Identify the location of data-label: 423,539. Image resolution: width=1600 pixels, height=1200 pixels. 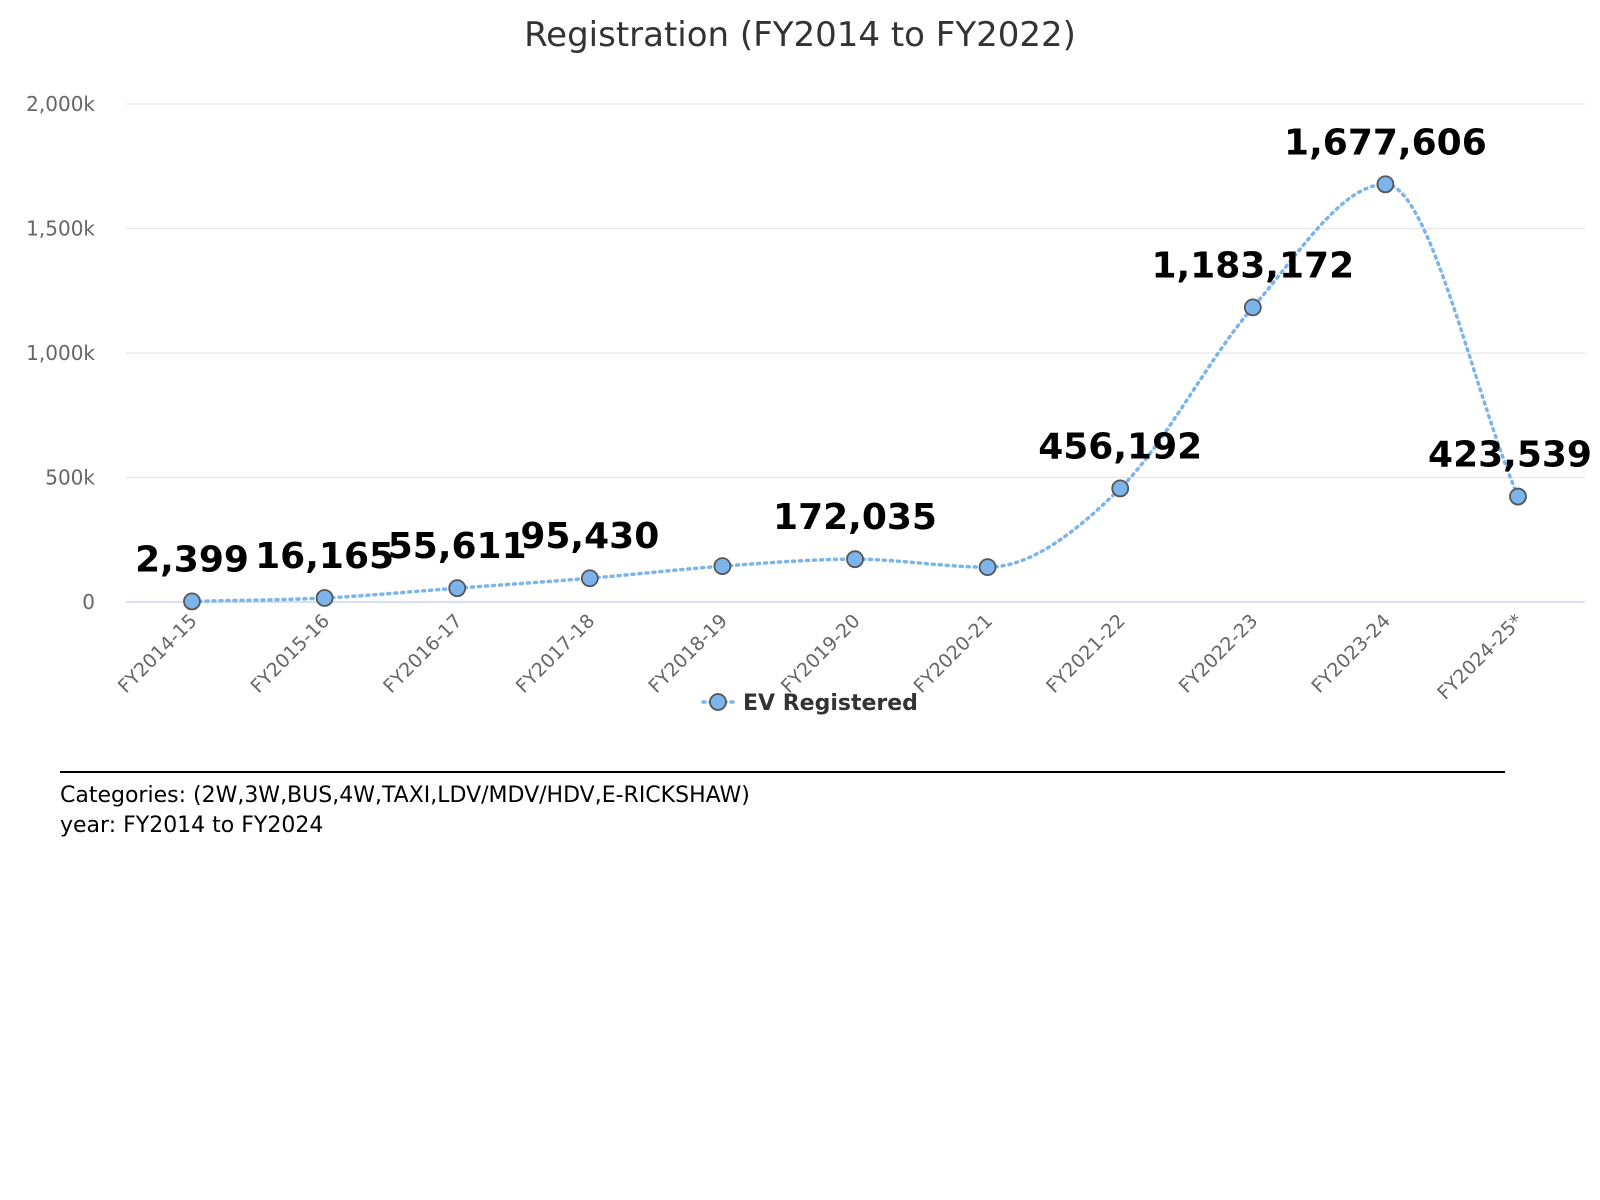
(1510, 455).